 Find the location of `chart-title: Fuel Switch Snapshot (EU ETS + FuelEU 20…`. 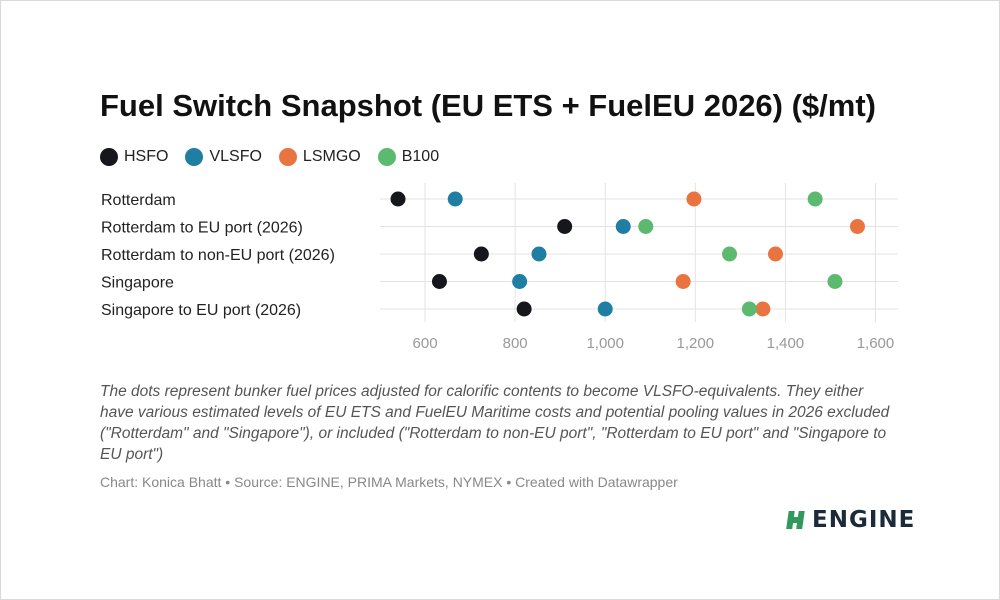

chart-title: Fuel Switch Snapshot (EU ETS + FuelEU 20… is located at coordinates (488, 105).